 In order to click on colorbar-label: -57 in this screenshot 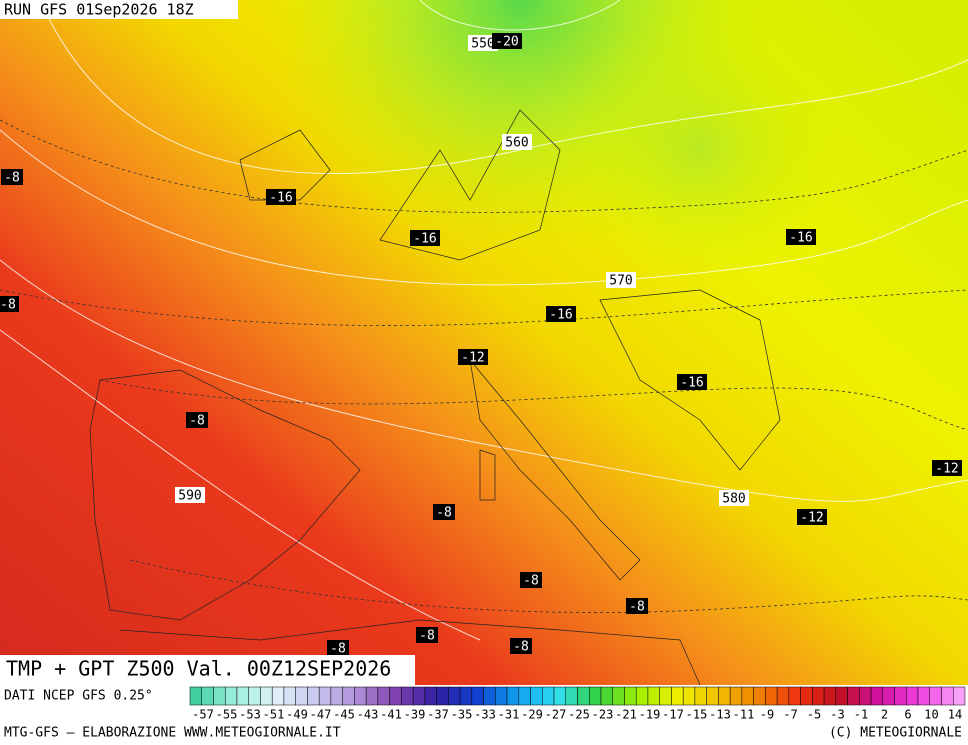, I will do `click(203, 715)`.